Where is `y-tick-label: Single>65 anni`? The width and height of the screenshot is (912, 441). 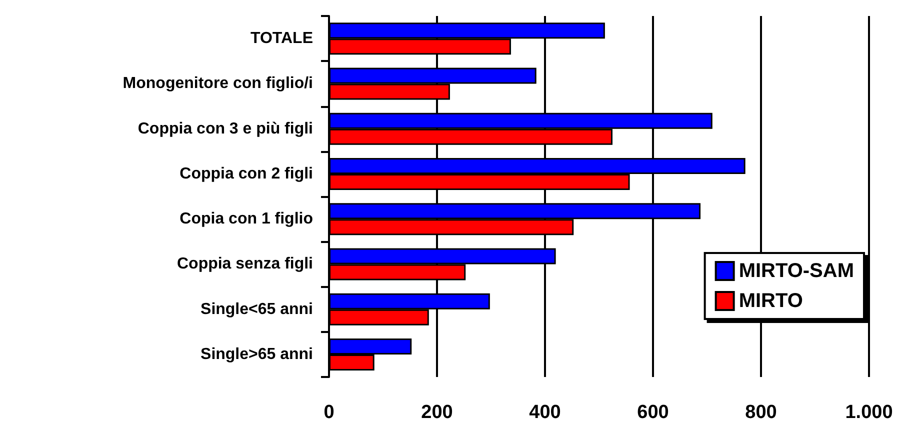 y-tick-label: Single>65 anni is located at coordinates (256, 354).